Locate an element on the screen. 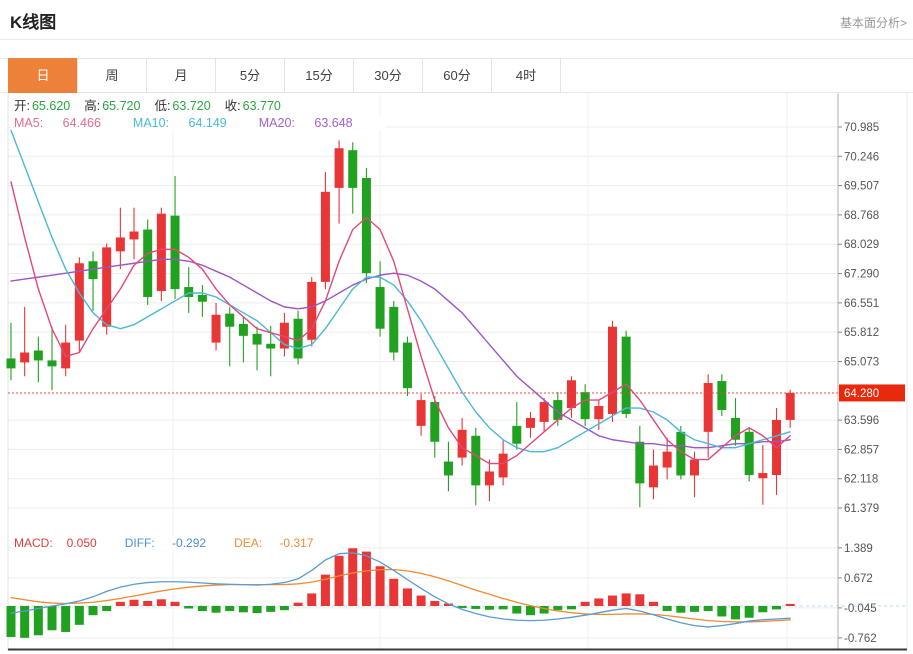  tab-60min: 60分 is located at coordinates (457, 75).